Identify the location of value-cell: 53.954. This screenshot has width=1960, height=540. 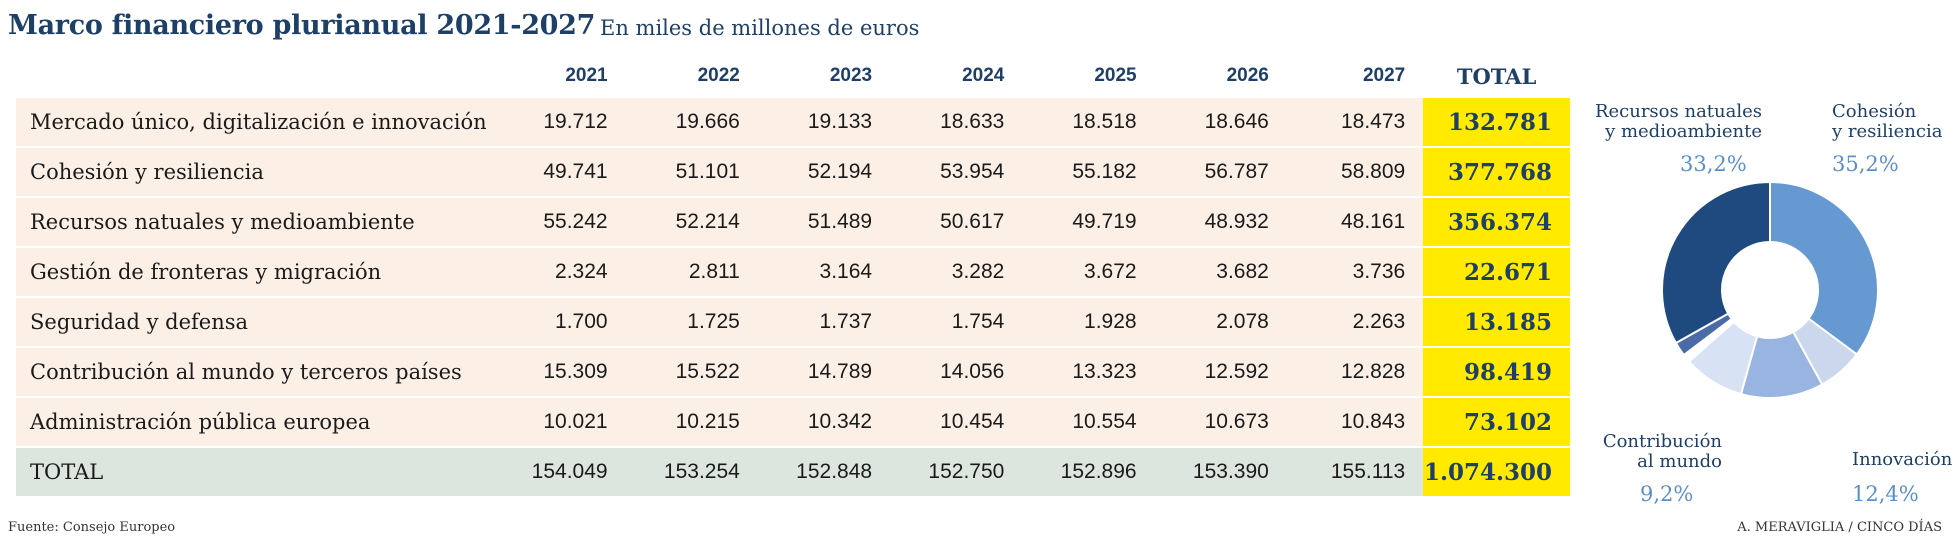
(956, 172).